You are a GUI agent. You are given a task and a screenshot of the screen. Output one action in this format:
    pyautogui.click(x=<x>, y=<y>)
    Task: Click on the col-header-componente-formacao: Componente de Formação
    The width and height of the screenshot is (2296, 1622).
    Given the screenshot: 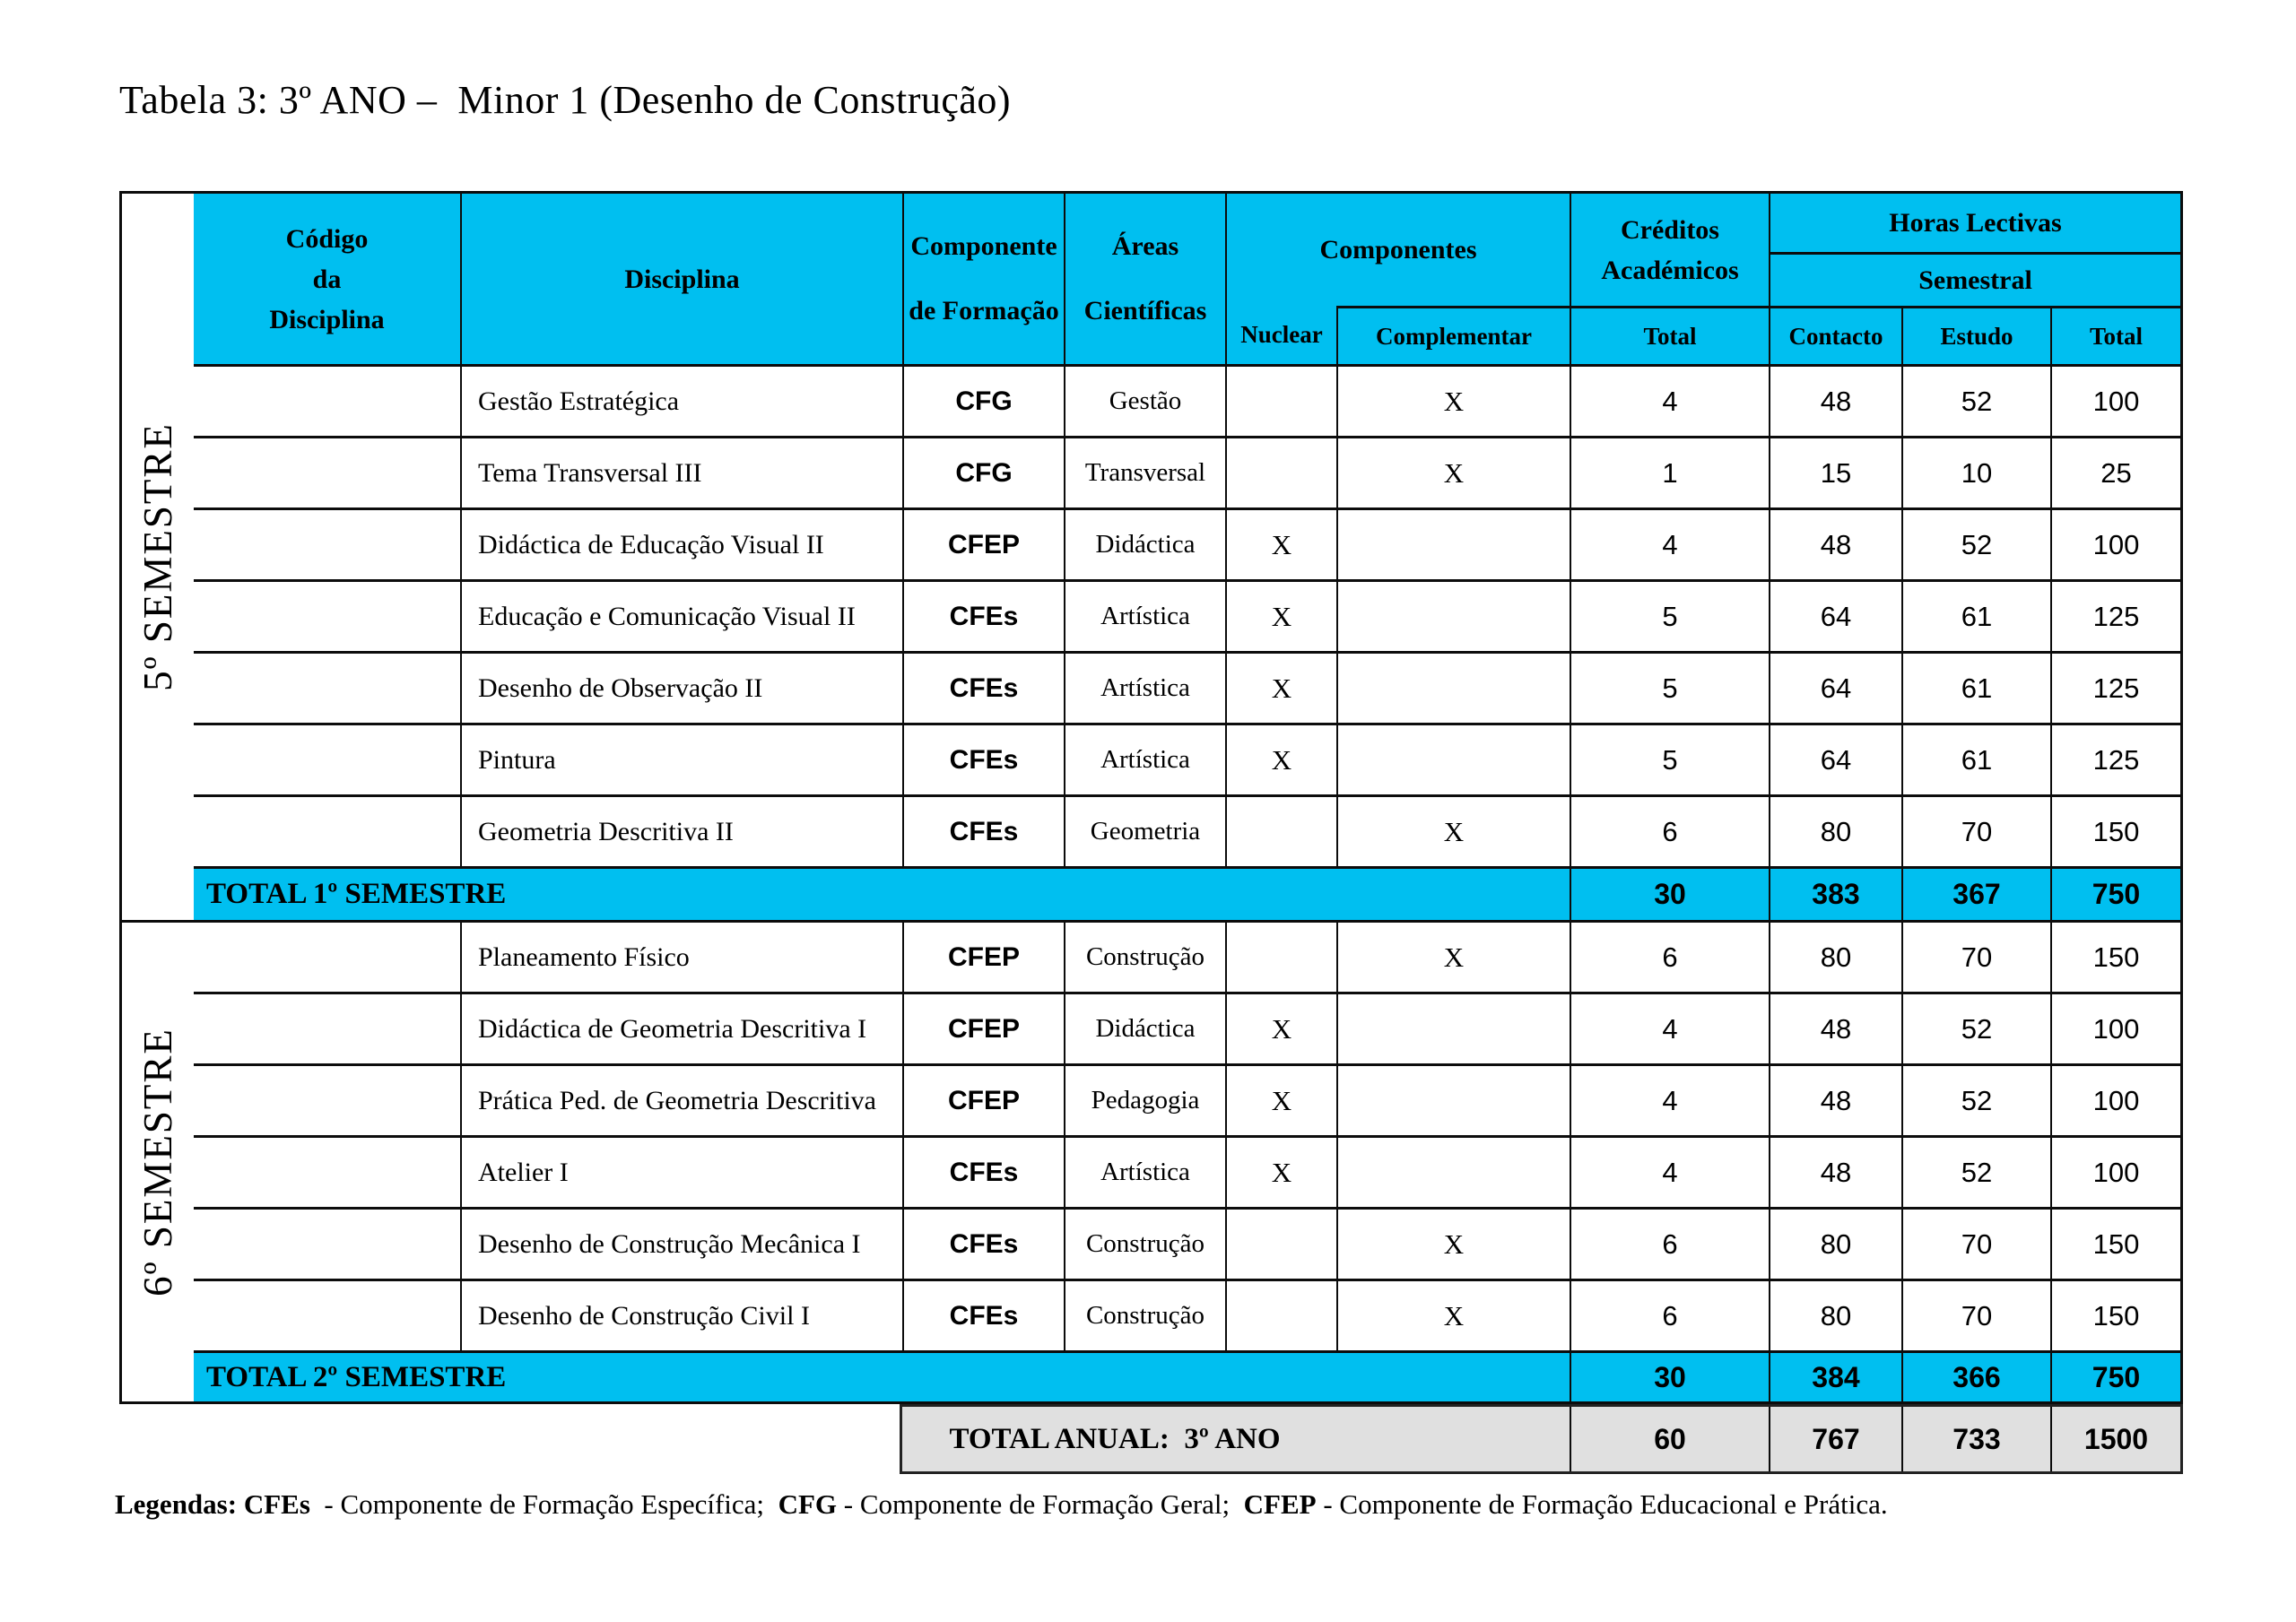 What is the action you would take?
    pyautogui.click(x=983, y=279)
    